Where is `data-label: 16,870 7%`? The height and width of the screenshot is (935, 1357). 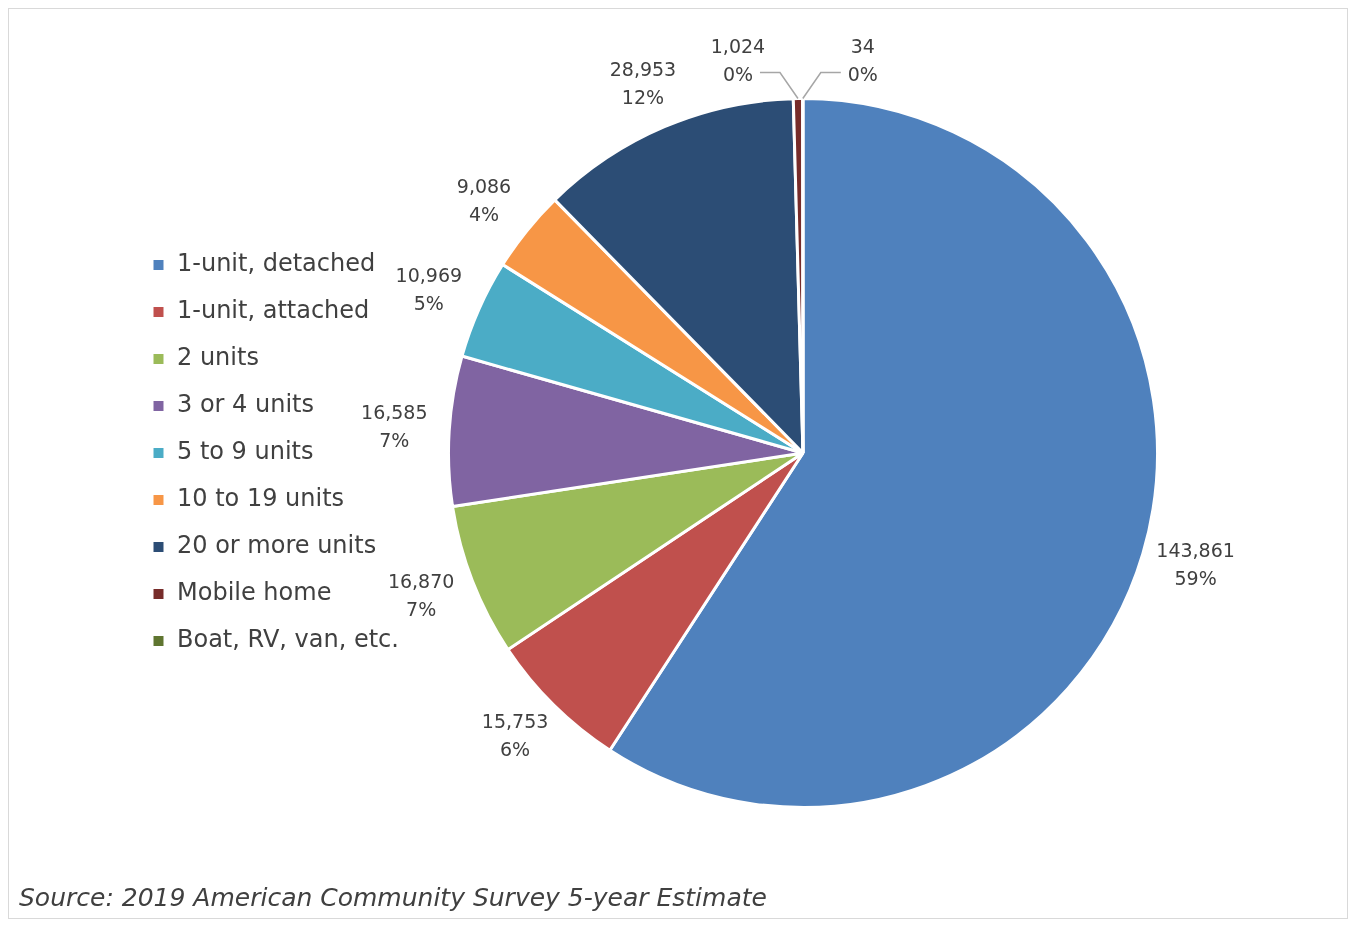 data-label: 16,870 7% is located at coordinates (421, 595).